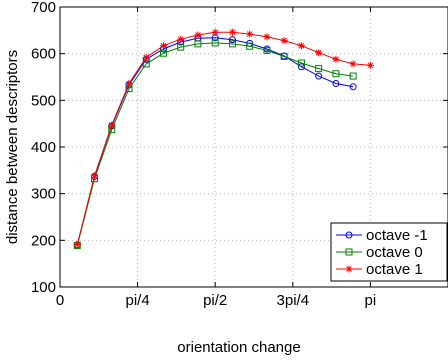 This screenshot has height=360, width=448. What do you see at coordinates (43, 287) in the screenshot?
I see `y-tick-label: 100` at bounding box center [43, 287].